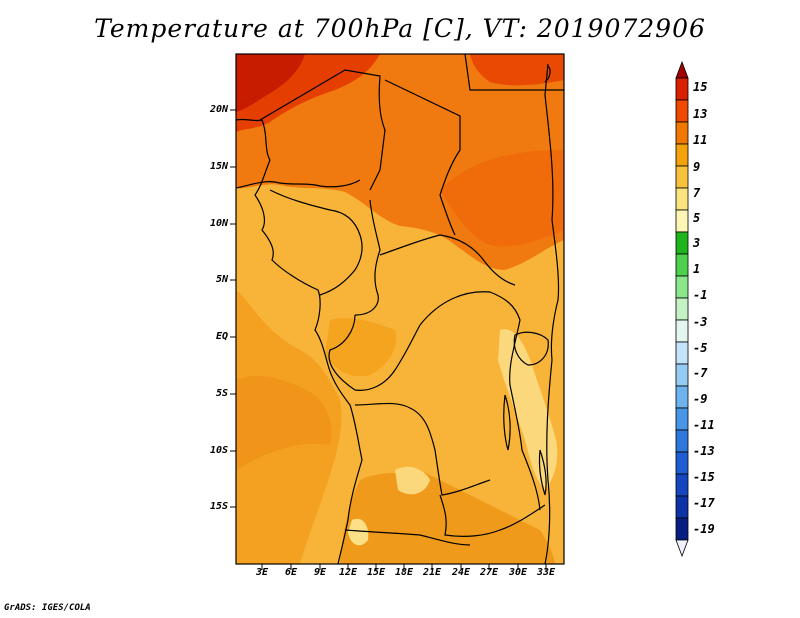 Image resolution: width=800 pixels, height=618 pixels. What do you see at coordinates (502, 198) in the screenshot?
I see `temp-band-11-13-east` at bounding box center [502, 198].